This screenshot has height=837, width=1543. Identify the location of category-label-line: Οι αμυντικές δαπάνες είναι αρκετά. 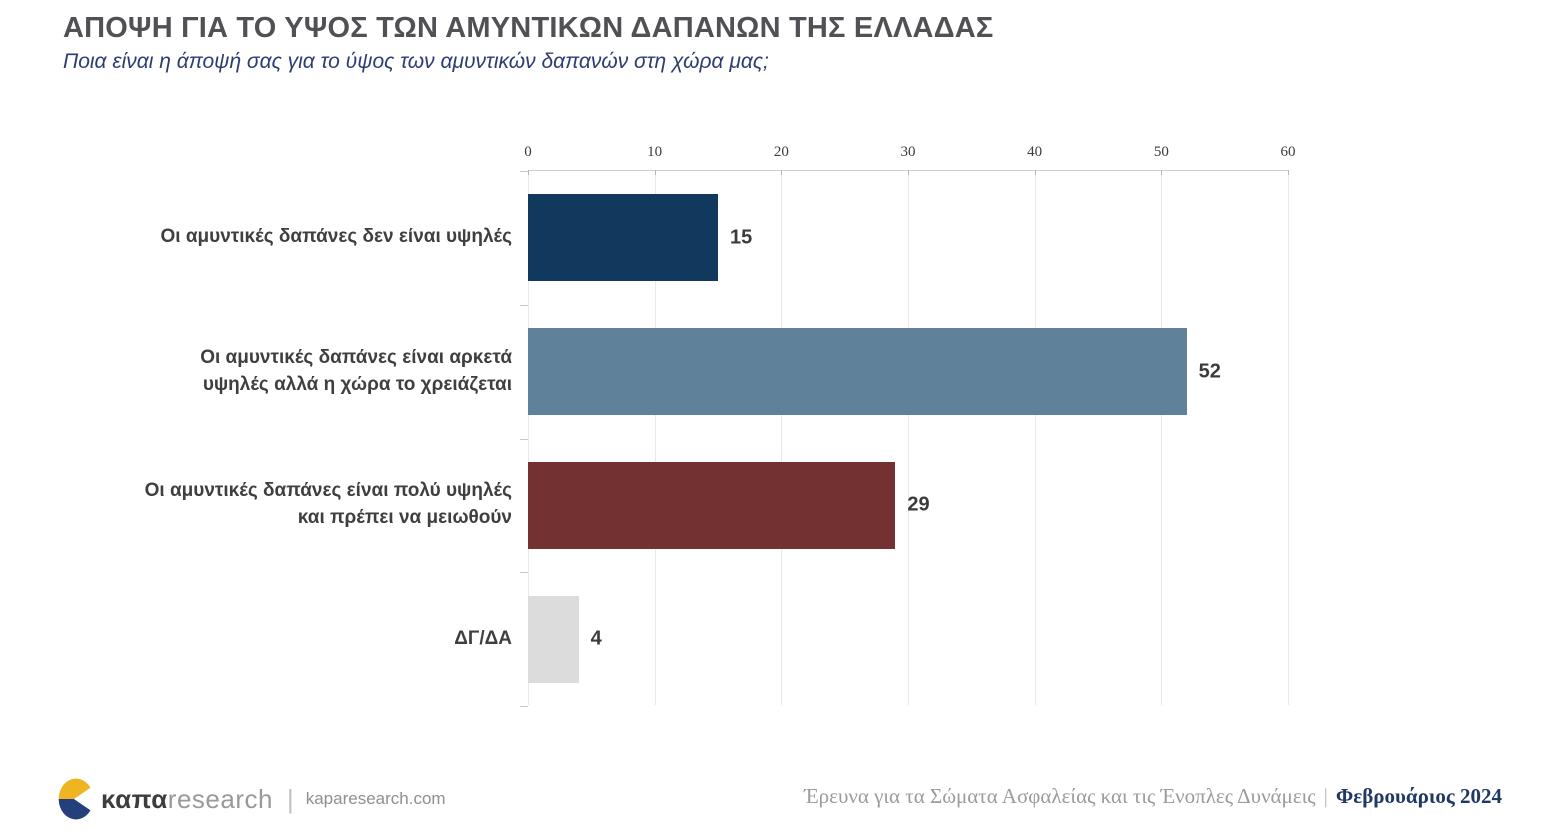
(356, 357).